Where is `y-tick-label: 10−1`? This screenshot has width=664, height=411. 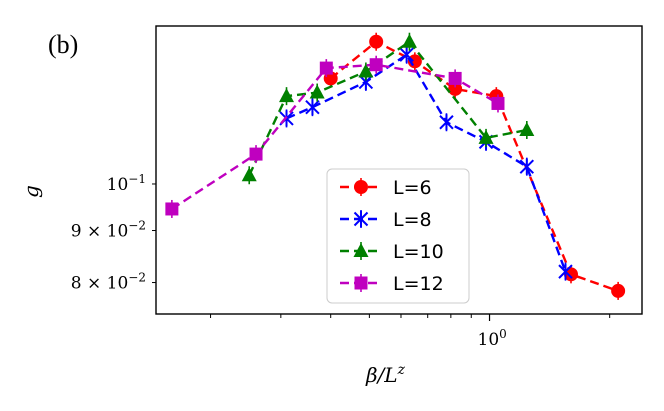
y-tick-label: 10−1 is located at coordinates (126, 183).